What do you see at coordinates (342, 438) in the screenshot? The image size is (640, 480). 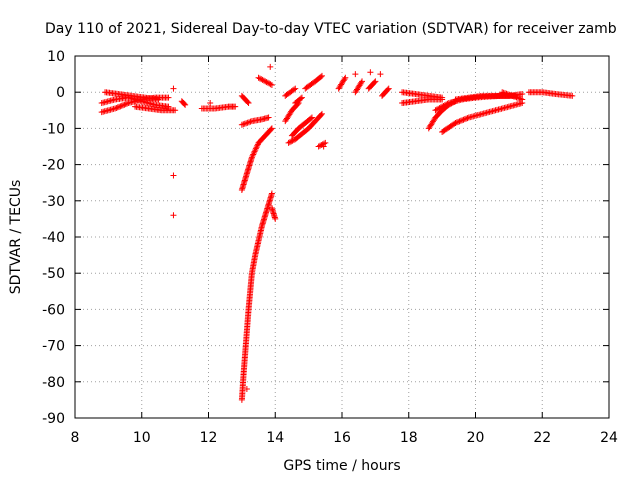 I see `x-tick-label: 16` at bounding box center [342, 438].